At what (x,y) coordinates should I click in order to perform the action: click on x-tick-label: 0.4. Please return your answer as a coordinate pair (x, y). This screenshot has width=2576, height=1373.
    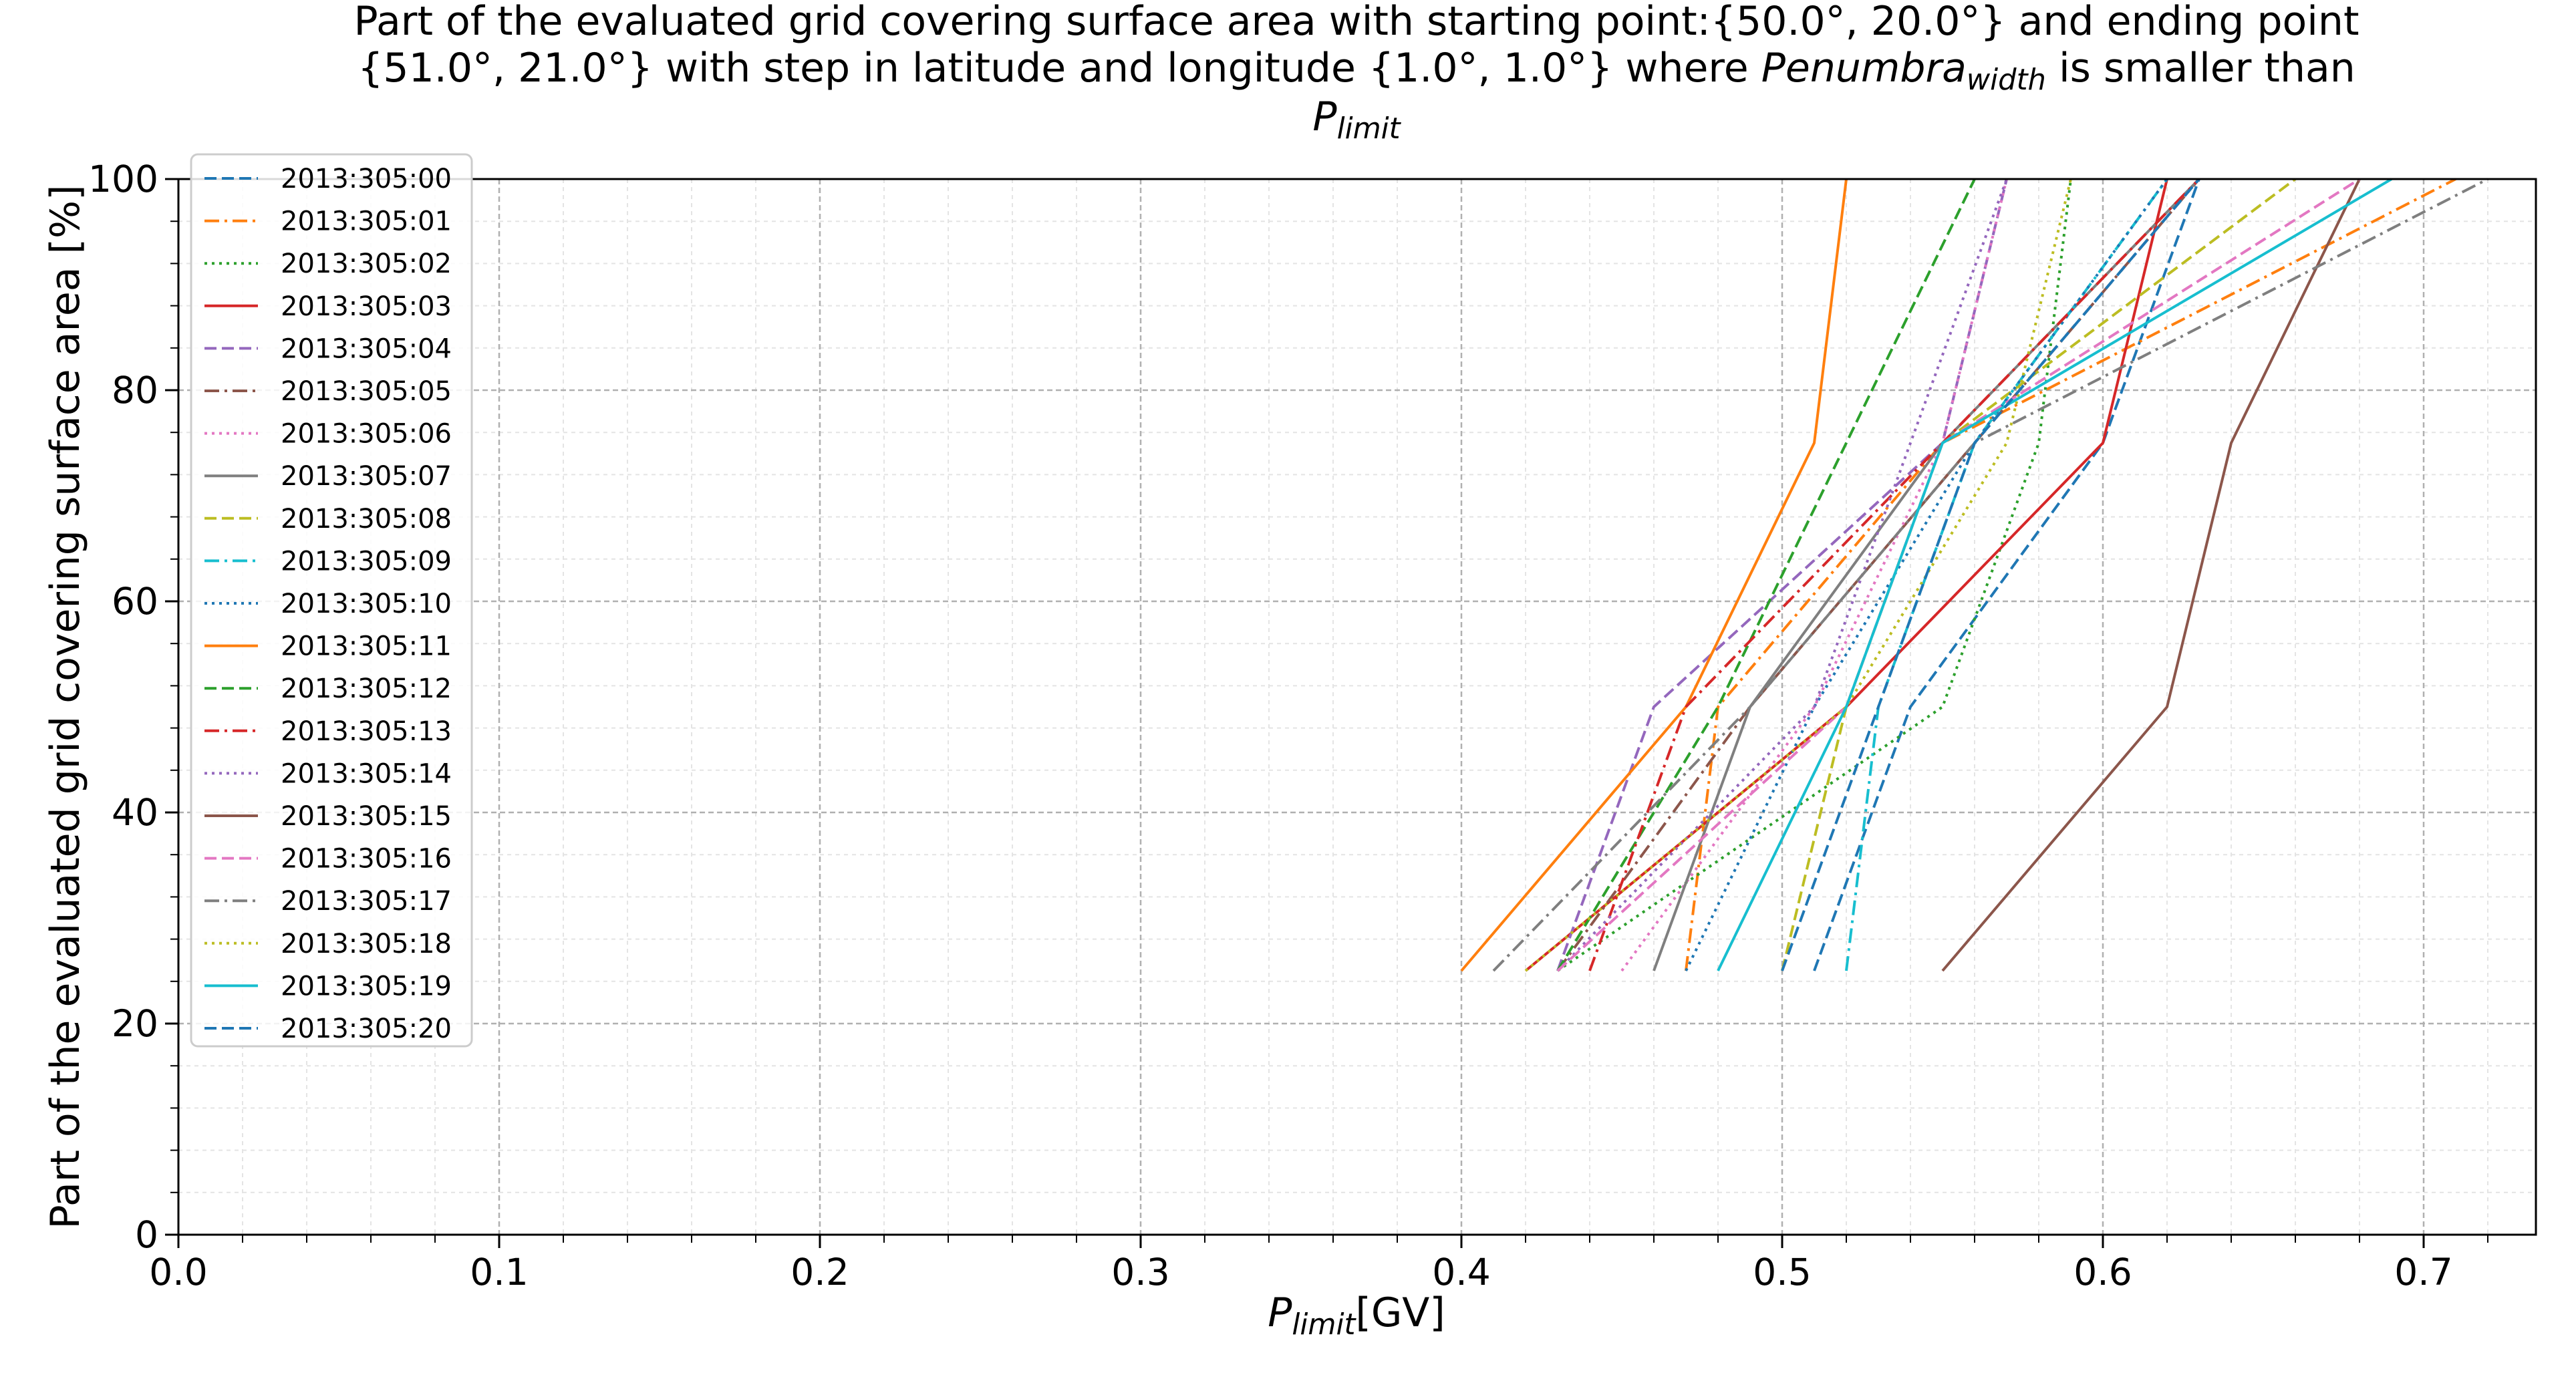
    Looking at the image, I should click on (1461, 1272).